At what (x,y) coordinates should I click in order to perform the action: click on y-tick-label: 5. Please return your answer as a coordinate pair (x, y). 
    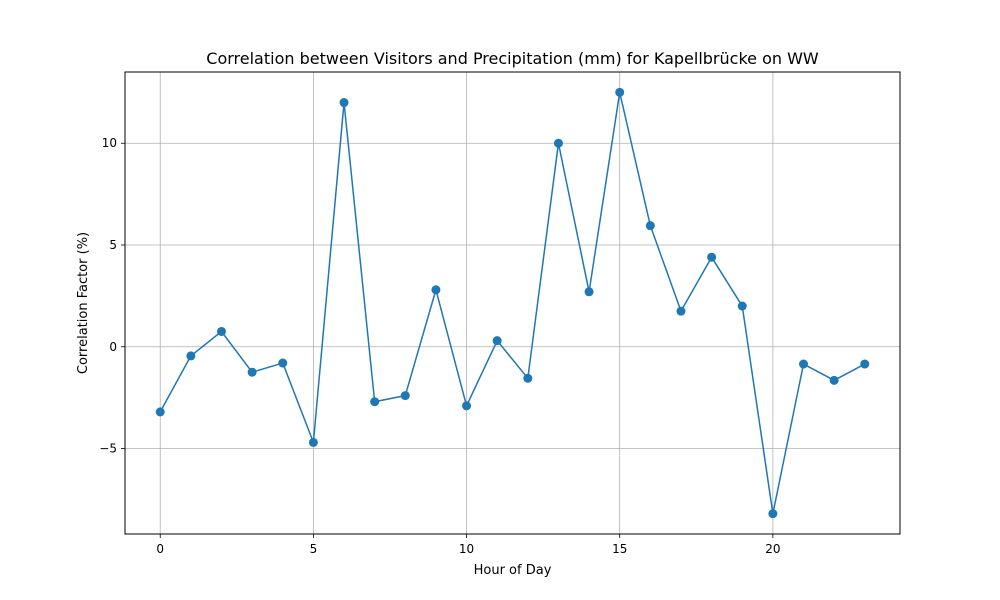
    Looking at the image, I should click on (113, 245).